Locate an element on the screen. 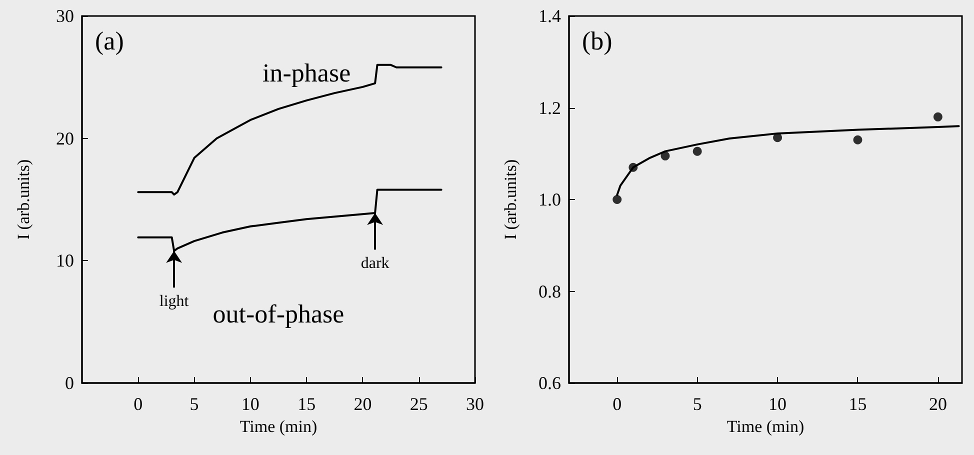 The height and width of the screenshot is (455, 974). y-tick-label: 1.2 is located at coordinates (549, 108).